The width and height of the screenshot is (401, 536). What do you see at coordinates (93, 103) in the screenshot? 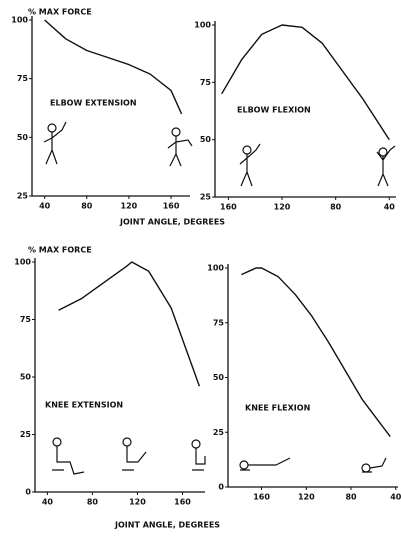
I see `panel-title: ELBOW EXTENSION` at bounding box center [93, 103].